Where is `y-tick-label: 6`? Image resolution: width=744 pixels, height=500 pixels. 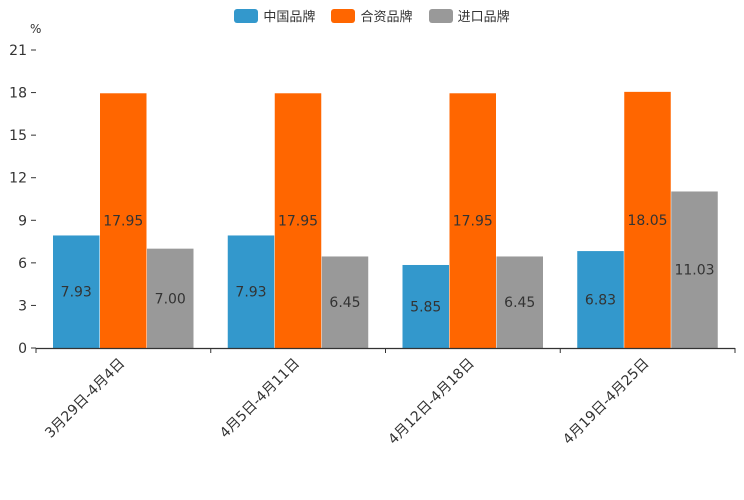 y-tick-label: 6 is located at coordinates (22, 264).